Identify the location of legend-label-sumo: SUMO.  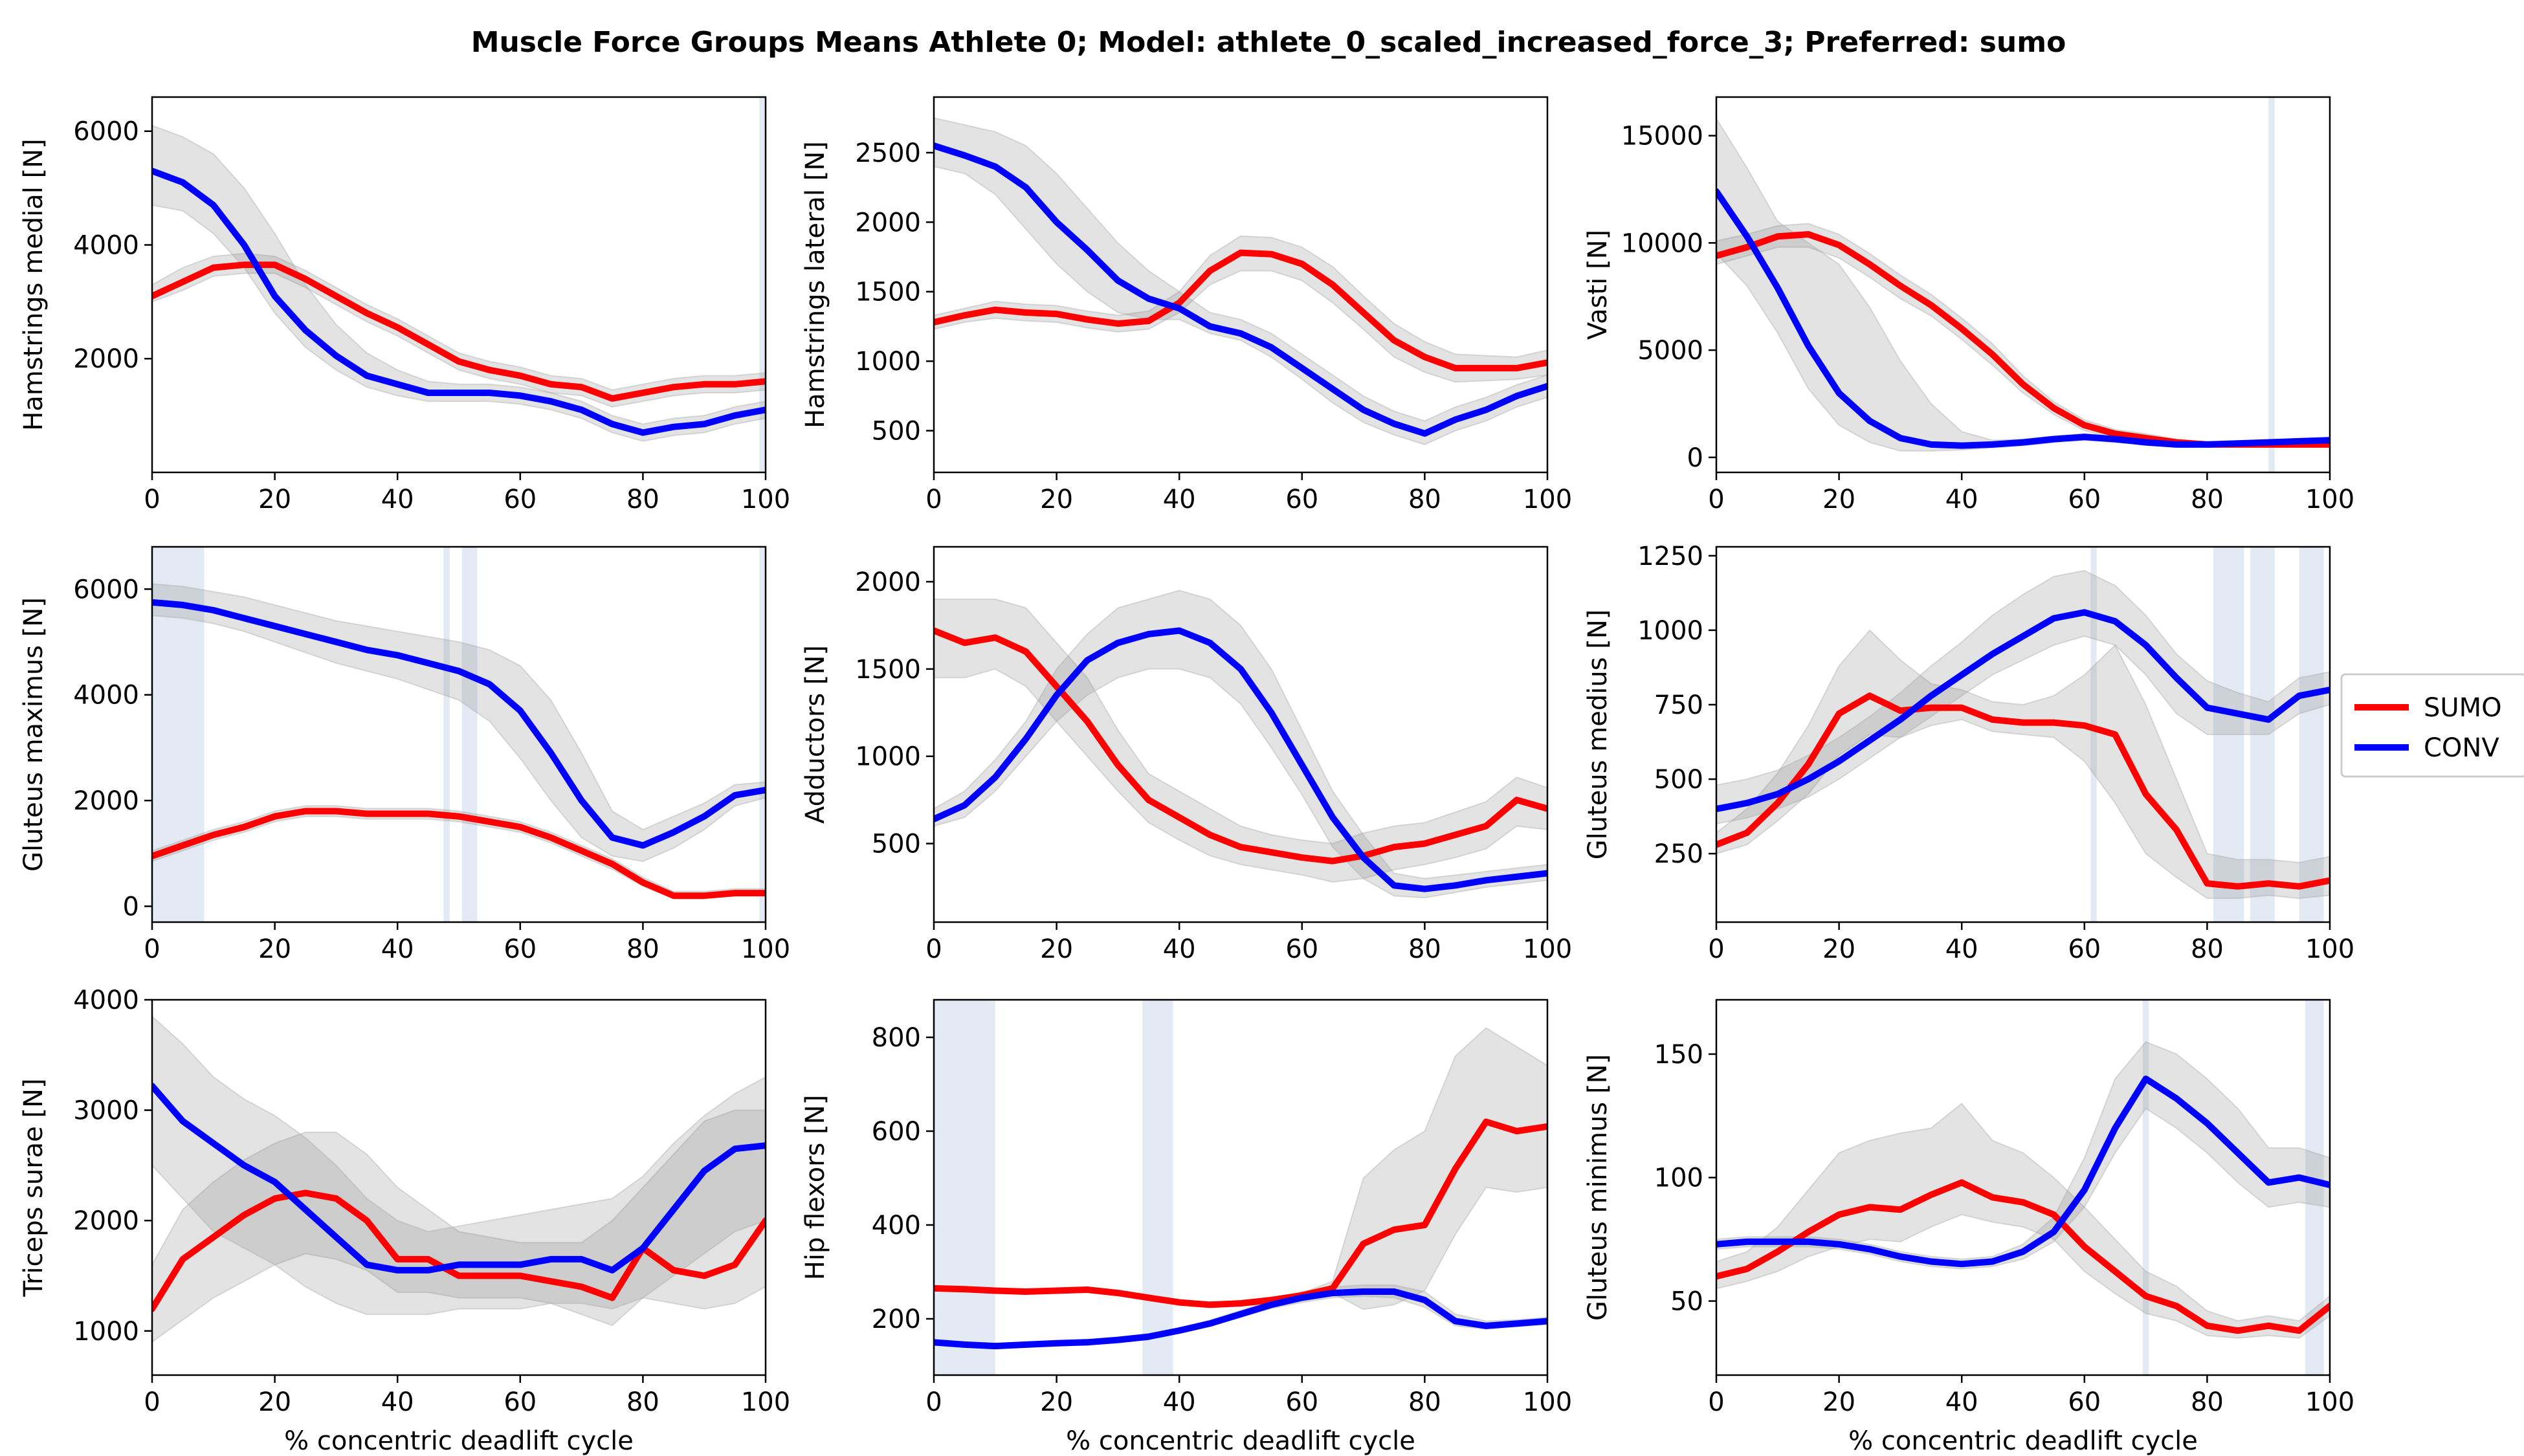
(2463, 708).